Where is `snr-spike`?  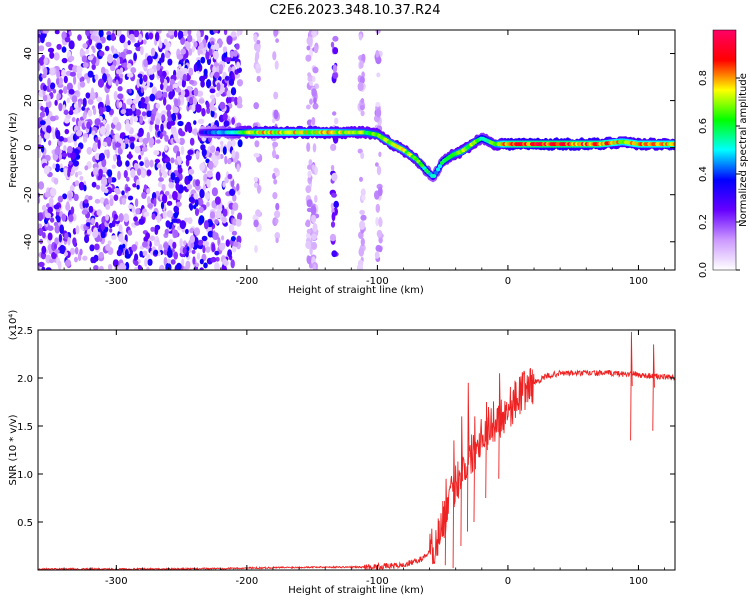
snr-spike is located at coordinates (631, 386).